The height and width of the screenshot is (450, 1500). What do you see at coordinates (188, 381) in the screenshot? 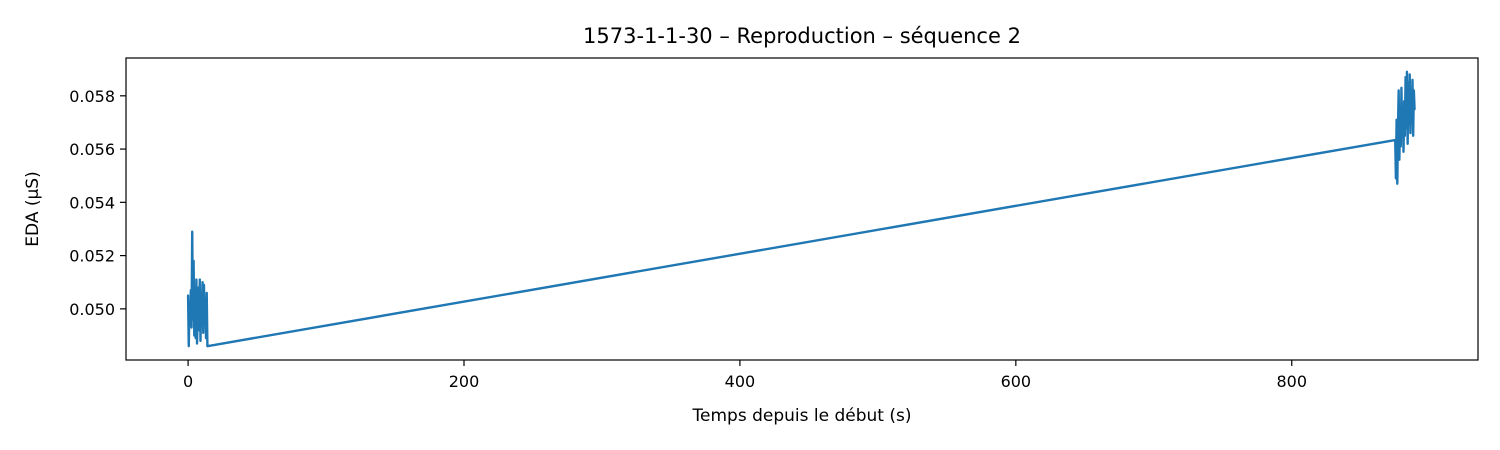
I see `x-tick-label: 0` at bounding box center [188, 381].